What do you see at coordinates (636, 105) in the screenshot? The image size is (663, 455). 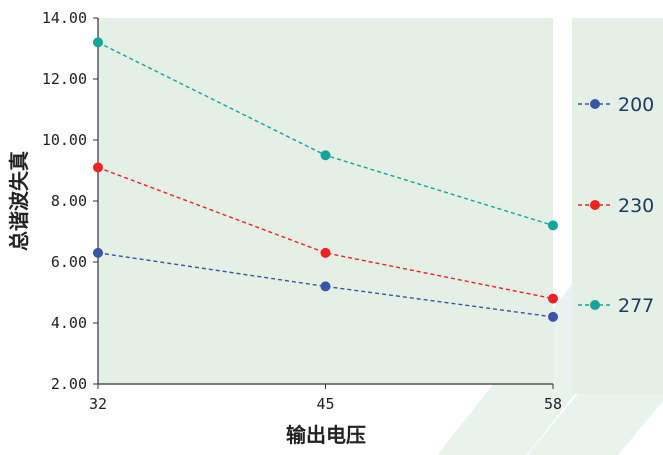 I see `legend-label: 200` at bounding box center [636, 105].